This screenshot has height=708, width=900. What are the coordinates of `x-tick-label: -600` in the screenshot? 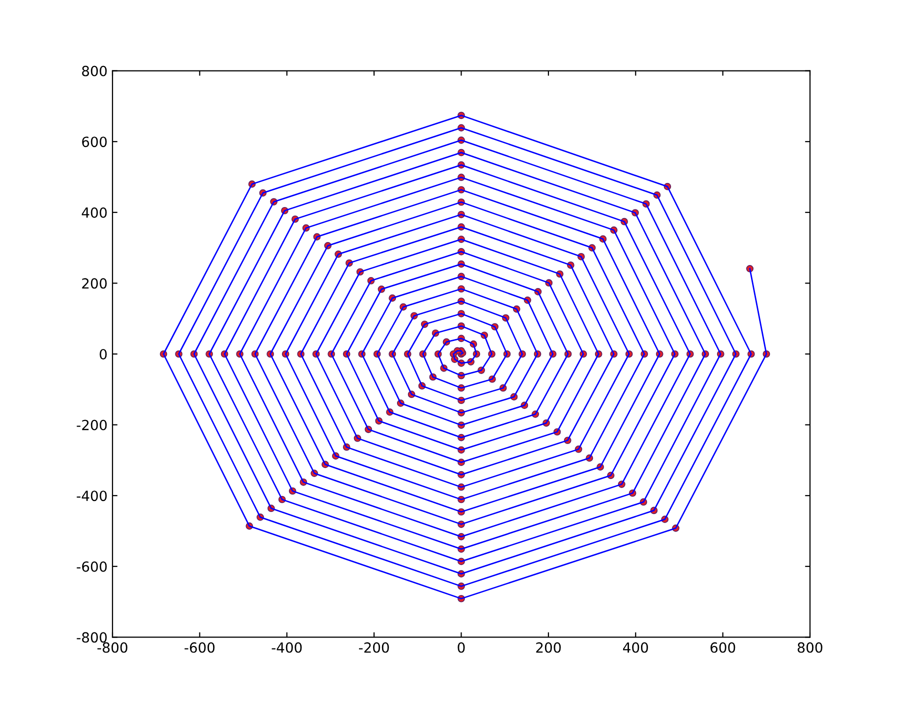 It's located at (199, 647).